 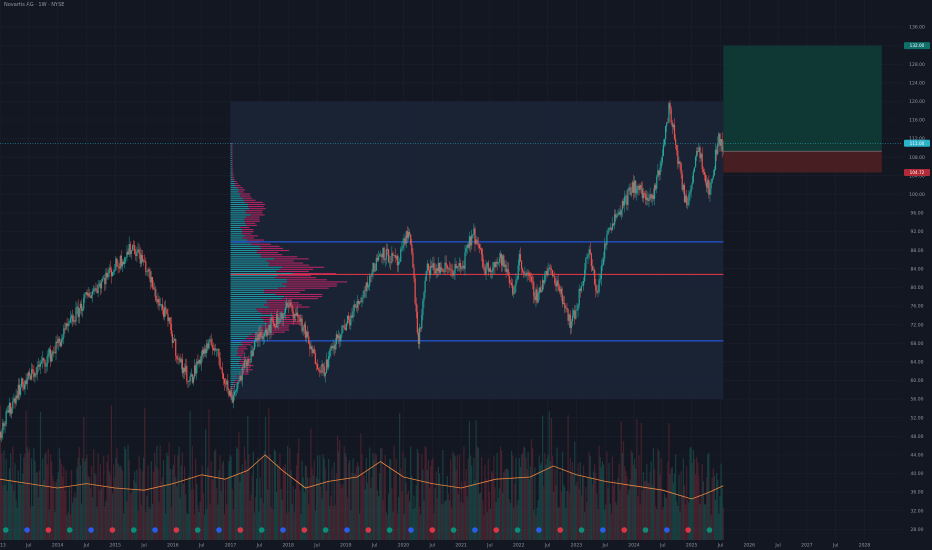 I want to click on target-zone, so click(x=802, y=98).